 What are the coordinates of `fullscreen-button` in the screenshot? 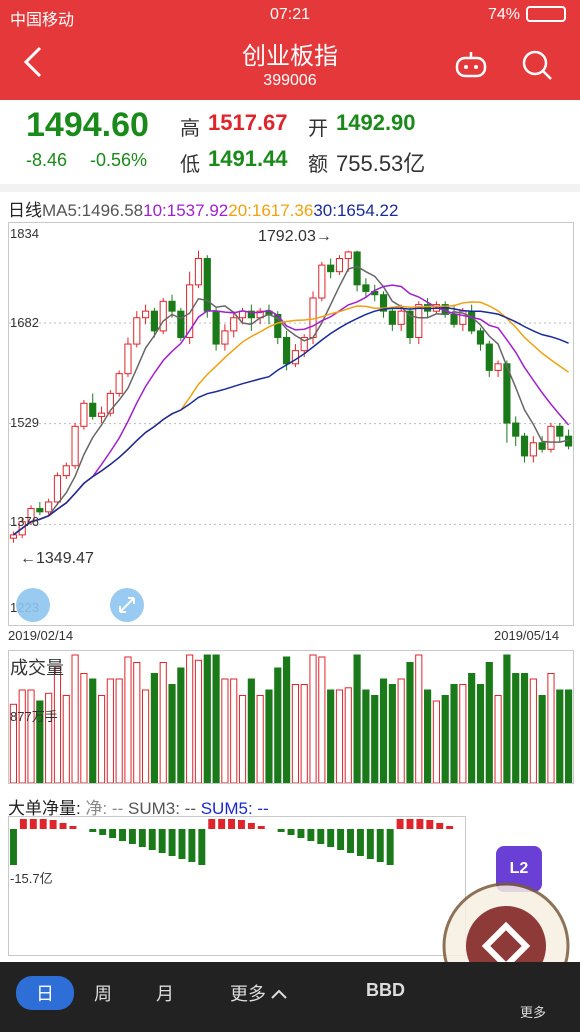 It's located at (127, 605).